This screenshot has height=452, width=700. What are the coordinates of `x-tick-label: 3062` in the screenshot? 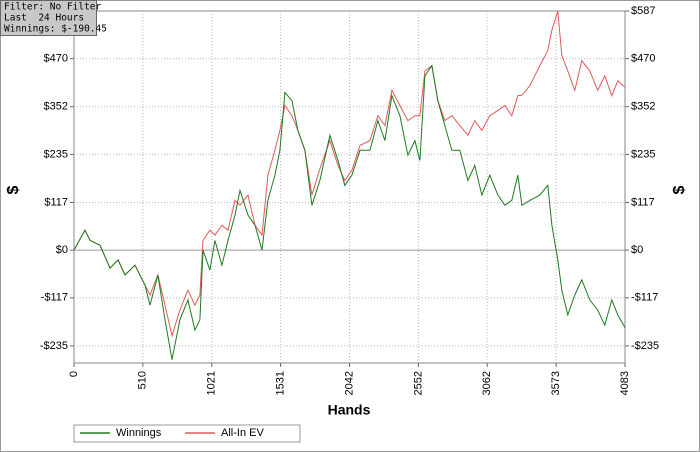 It's located at (487, 383).